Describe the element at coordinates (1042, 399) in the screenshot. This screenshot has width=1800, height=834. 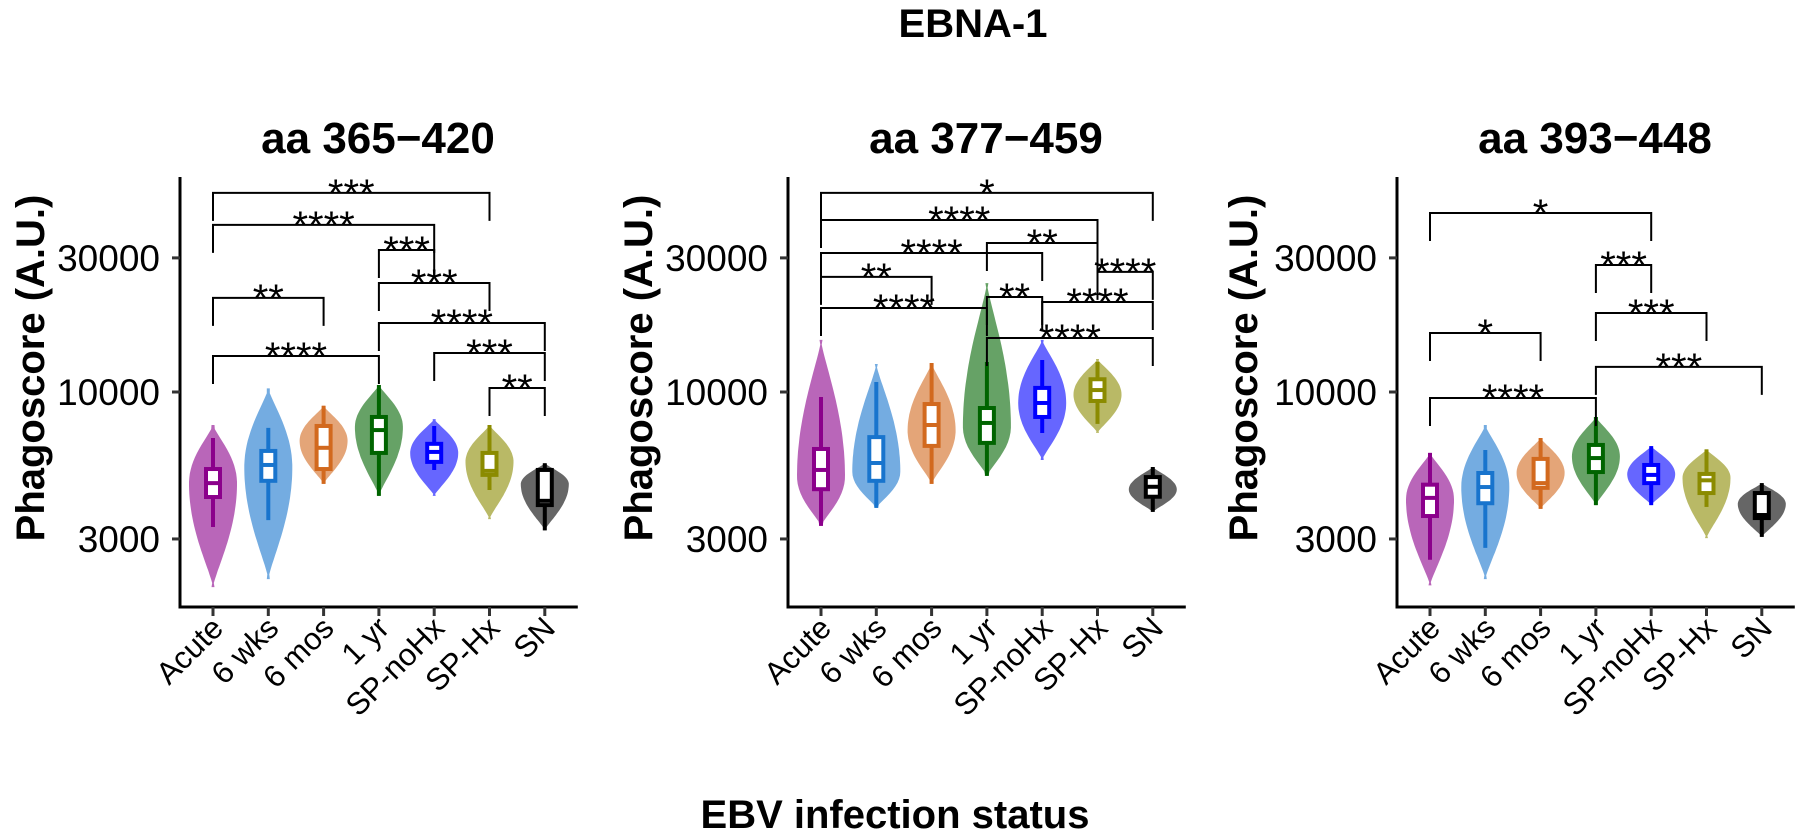
I see `violin-sp-nohx` at that location.